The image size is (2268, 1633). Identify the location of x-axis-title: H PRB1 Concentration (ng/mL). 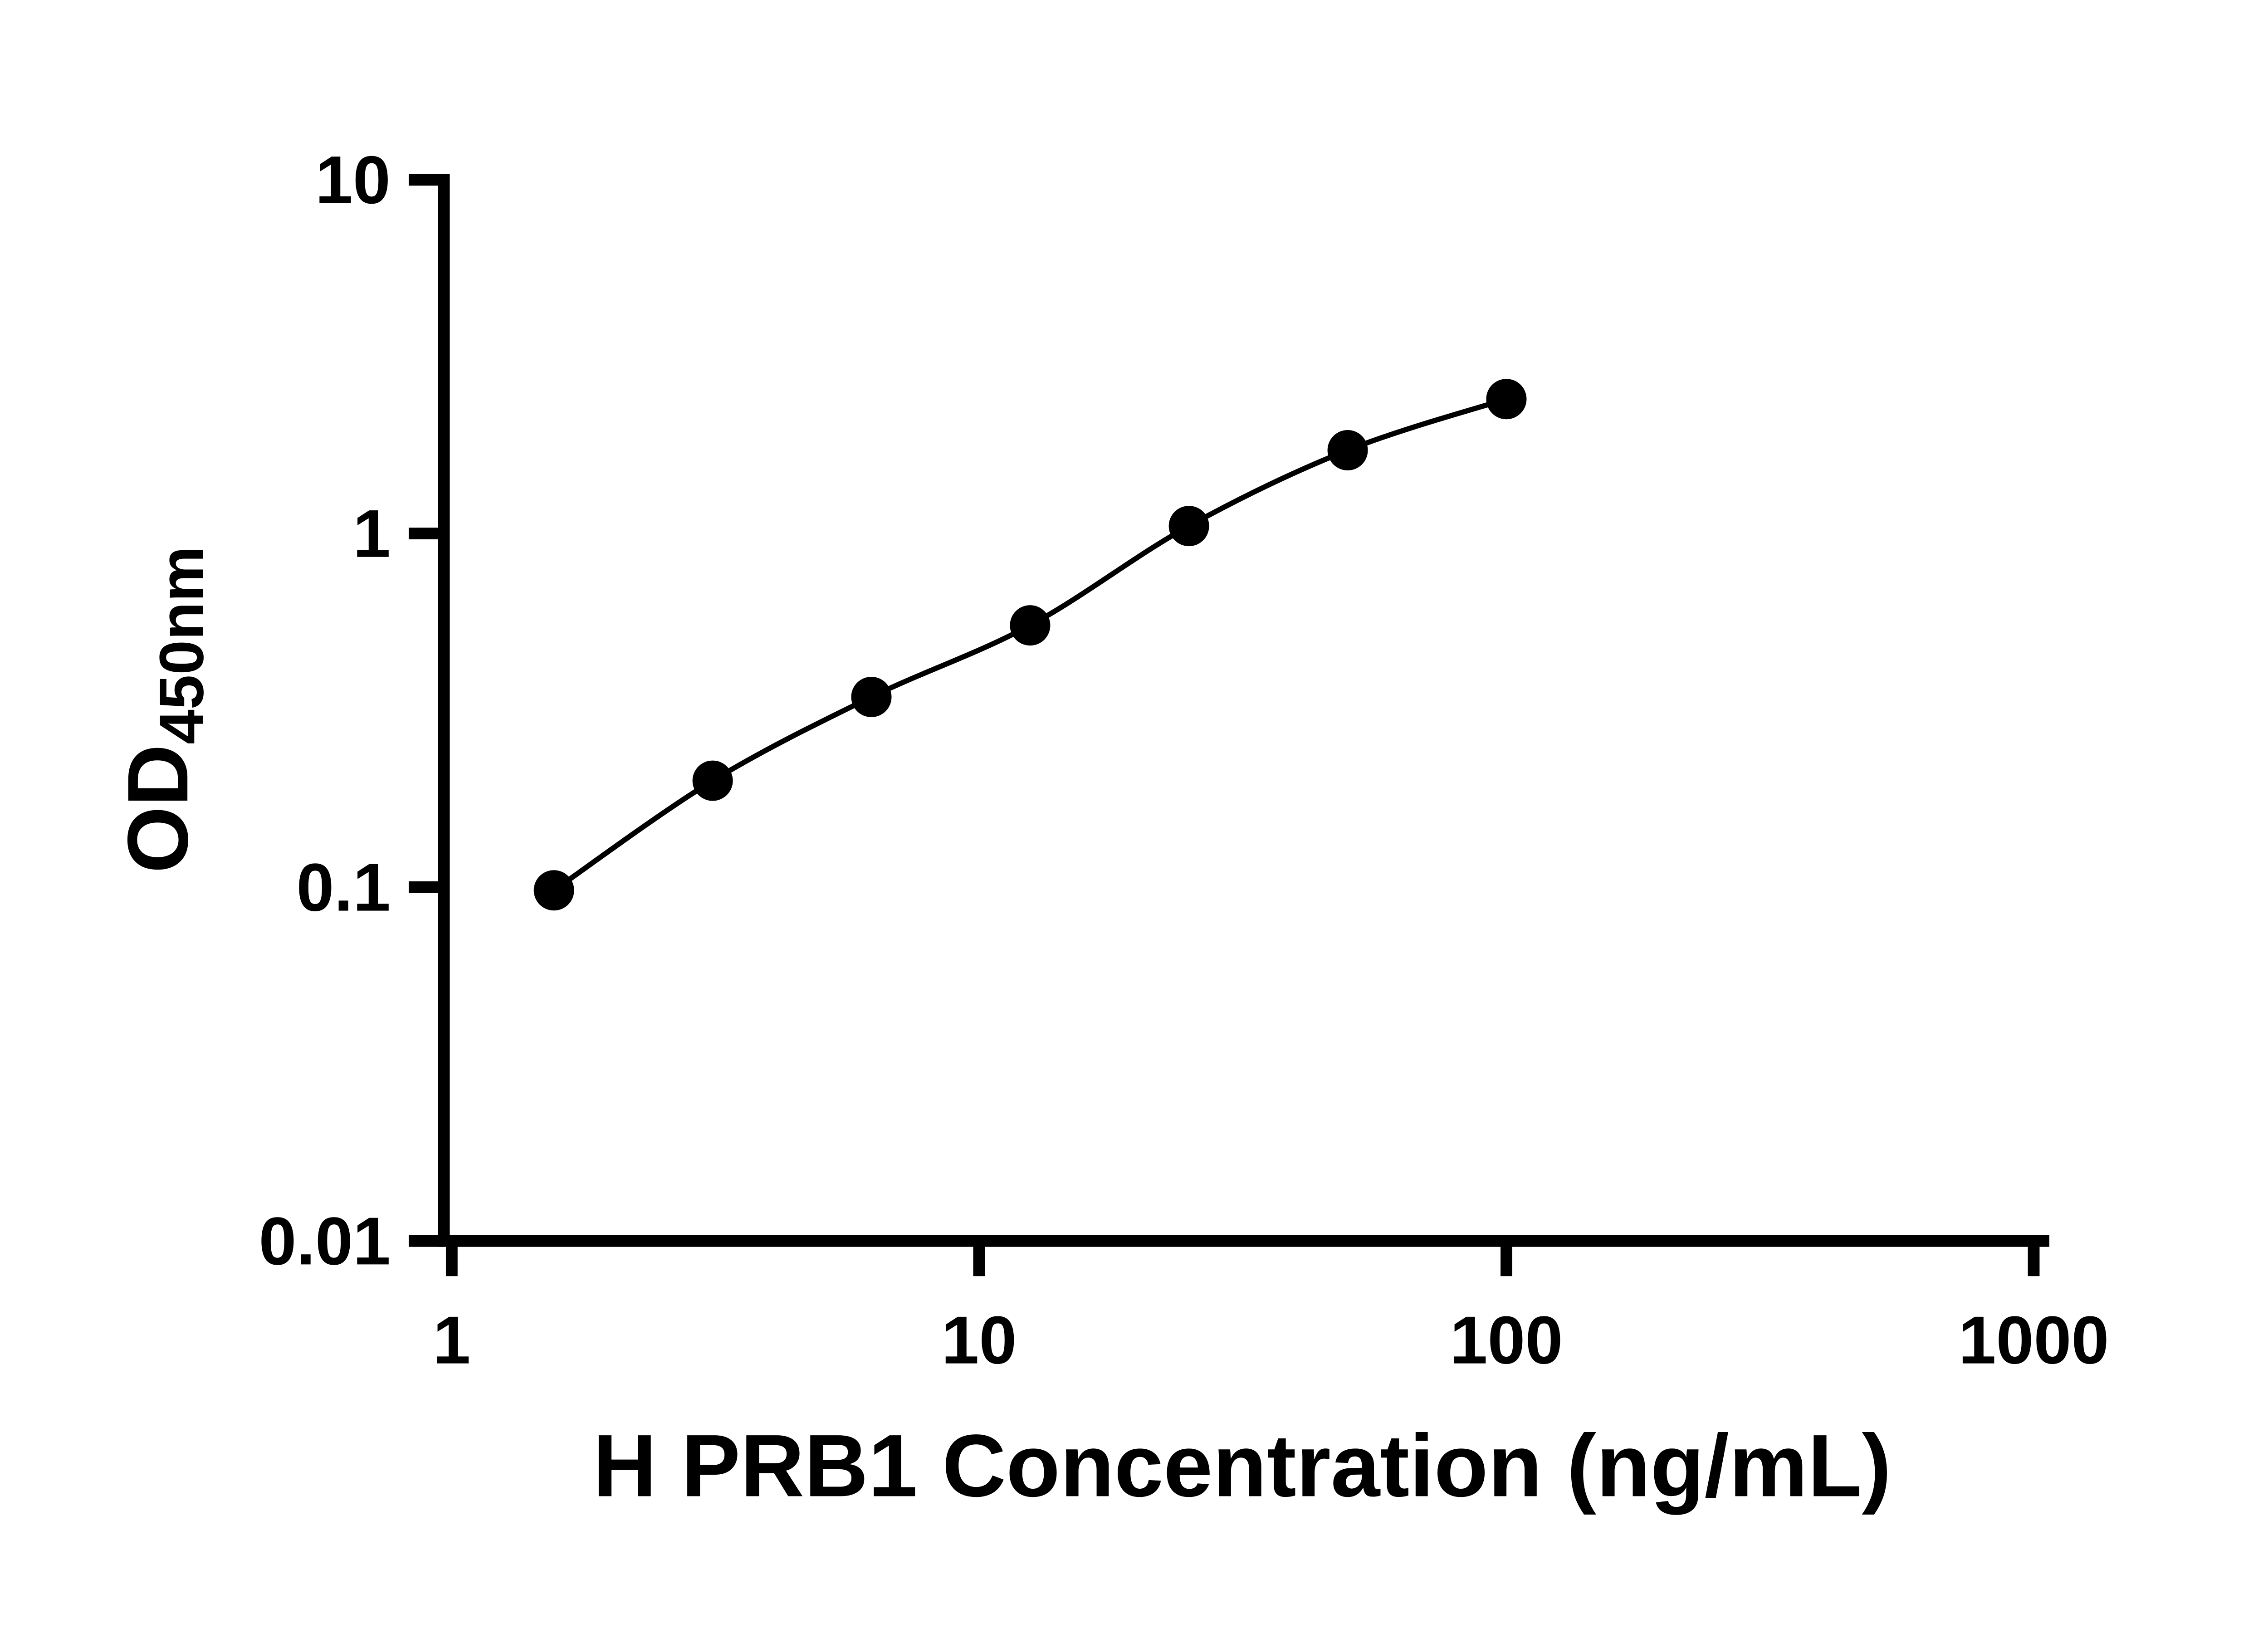
(1242, 1465).